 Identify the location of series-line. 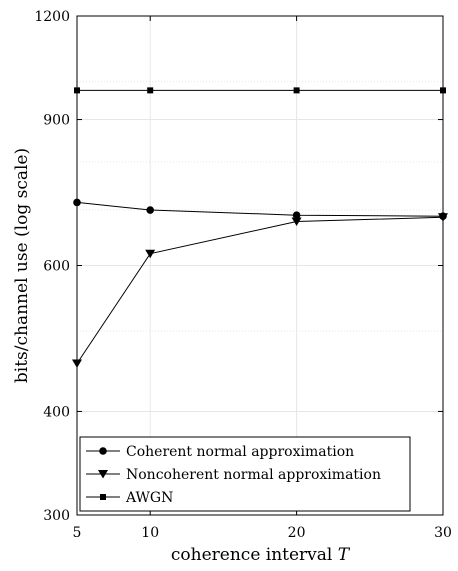
(260, 209).